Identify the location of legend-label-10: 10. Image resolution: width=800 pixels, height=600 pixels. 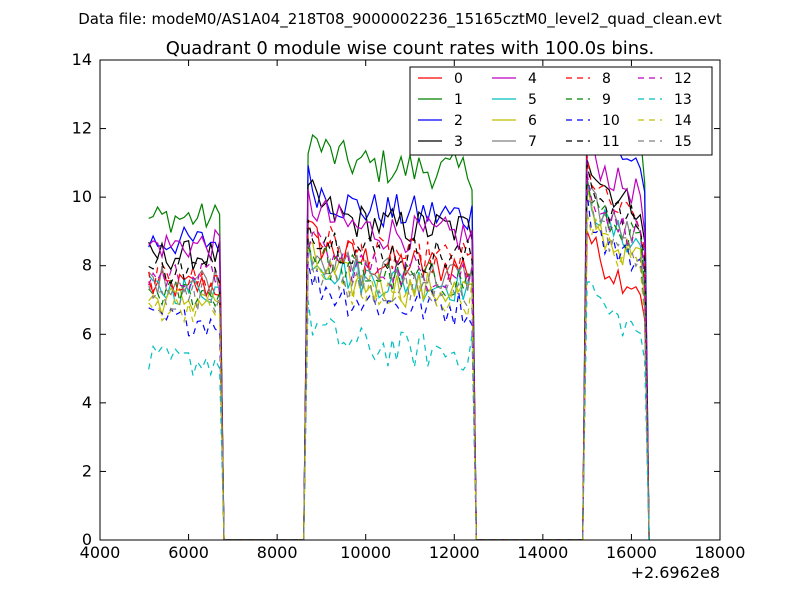
(611, 121).